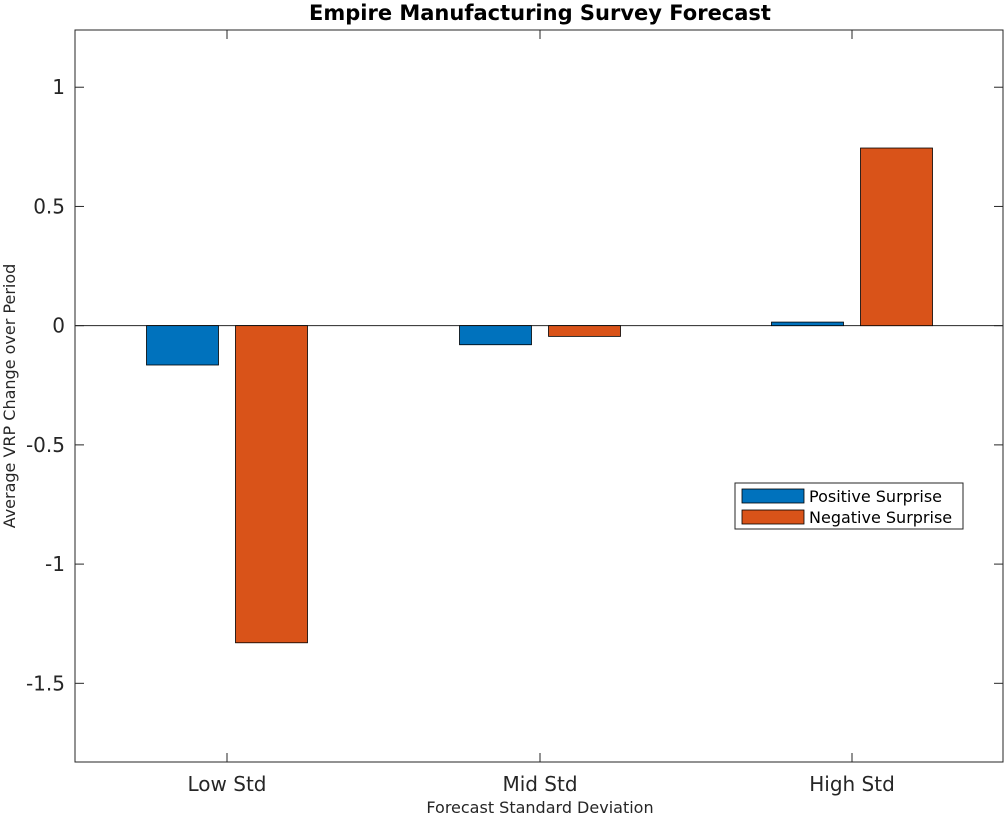  Describe the element at coordinates (58, 87) in the screenshot. I see `y-tick-label: 1` at that location.